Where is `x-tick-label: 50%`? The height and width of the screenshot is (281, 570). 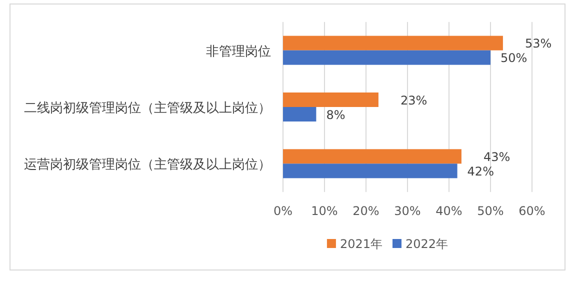 x-tick-label: 50% is located at coordinates (490, 211).